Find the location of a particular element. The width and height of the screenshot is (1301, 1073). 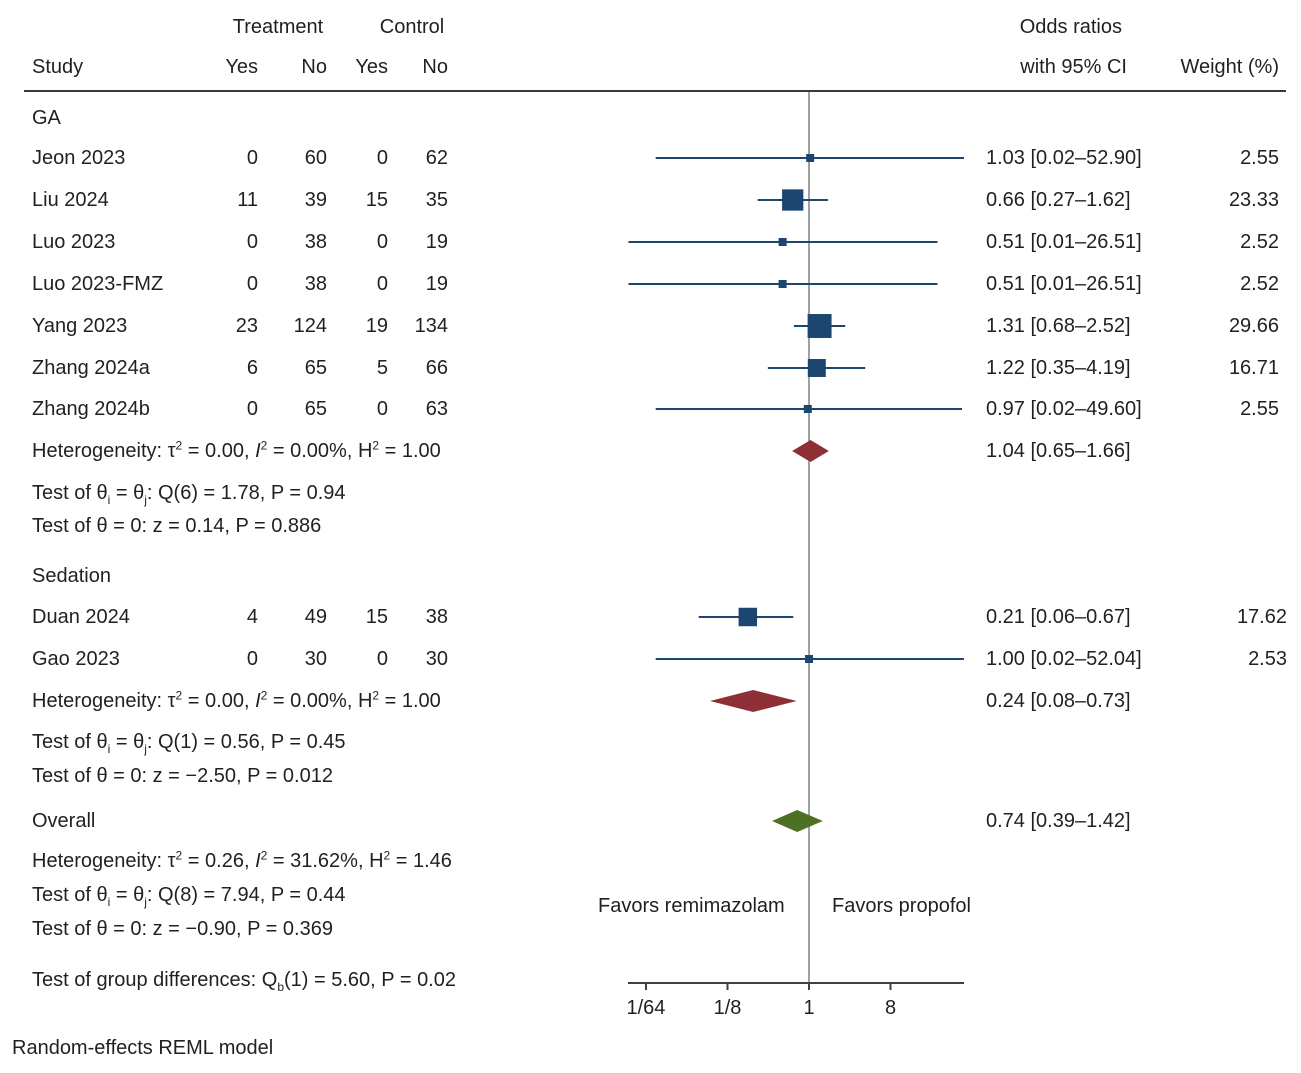

control-no-header: No is located at coordinates (435, 67).